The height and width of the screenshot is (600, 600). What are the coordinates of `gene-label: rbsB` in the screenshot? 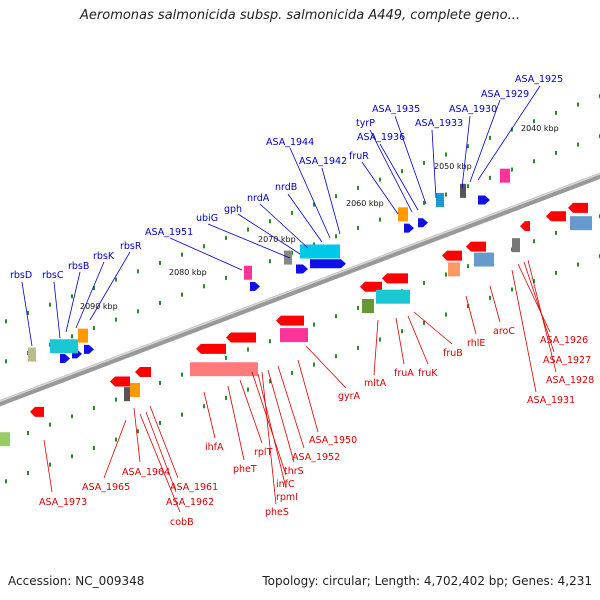 It's located at (78, 266).